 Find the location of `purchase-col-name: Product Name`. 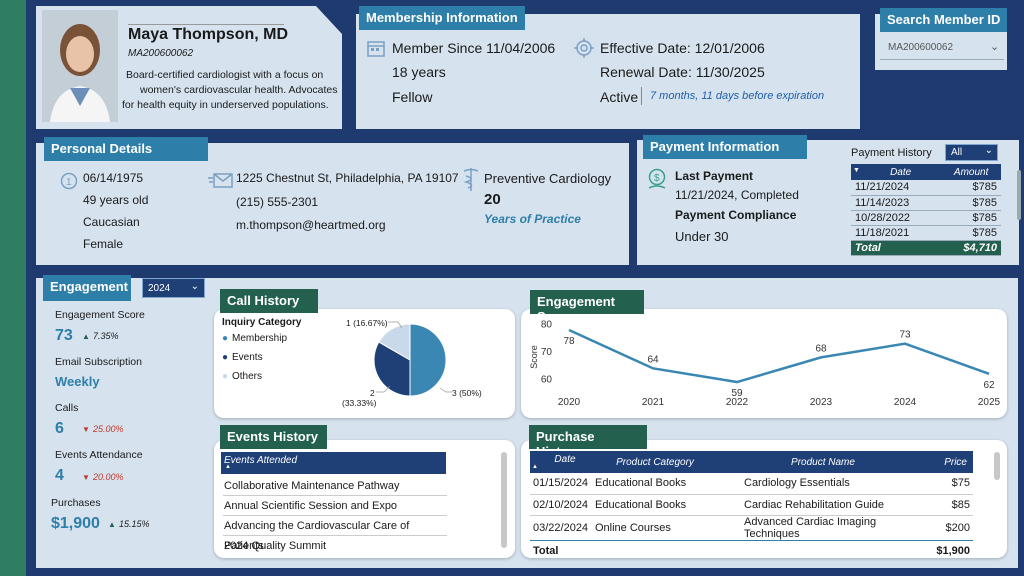

purchase-col-name: Product Name is located at coordinates (823, 462).